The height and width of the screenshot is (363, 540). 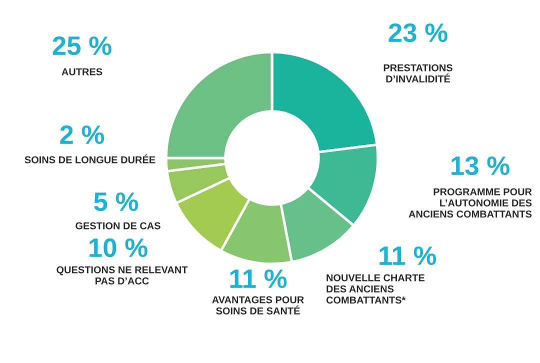 I want to click on slice-label: GESTION DE CAS, so click(x=118, y=226).